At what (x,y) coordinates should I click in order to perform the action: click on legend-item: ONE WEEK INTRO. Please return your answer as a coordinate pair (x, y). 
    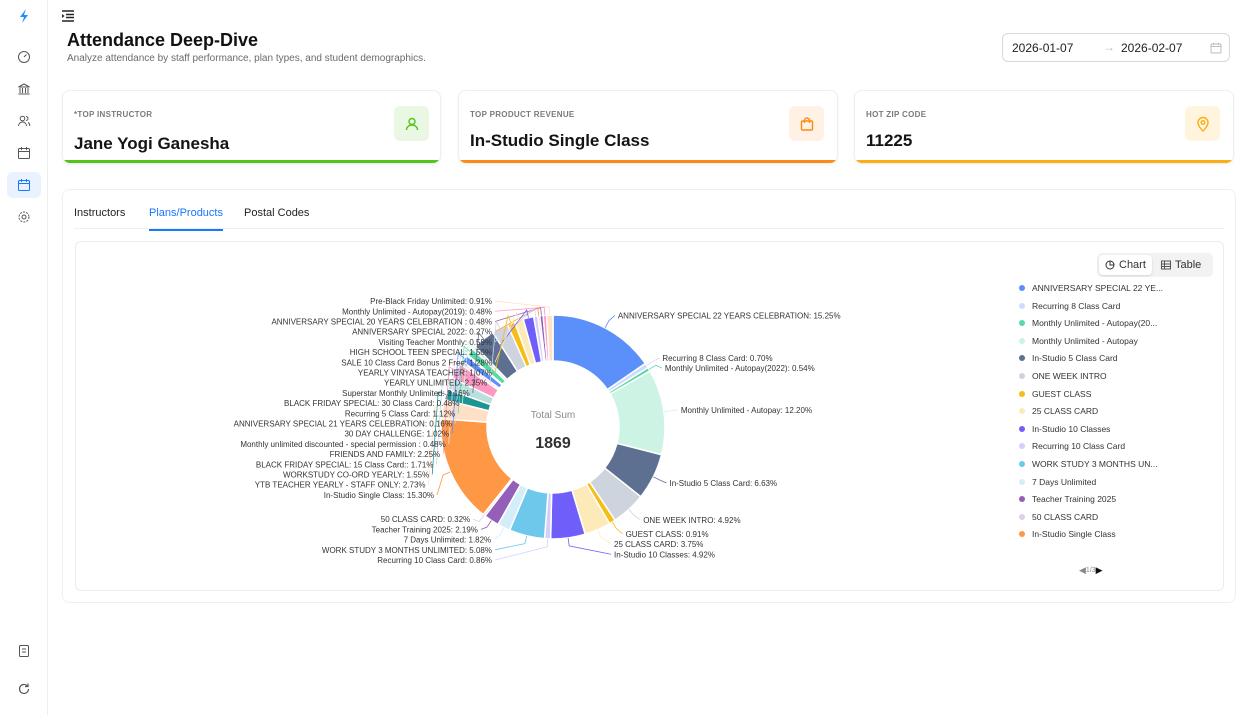
    Looking at the image, I should click on (1063, 376).